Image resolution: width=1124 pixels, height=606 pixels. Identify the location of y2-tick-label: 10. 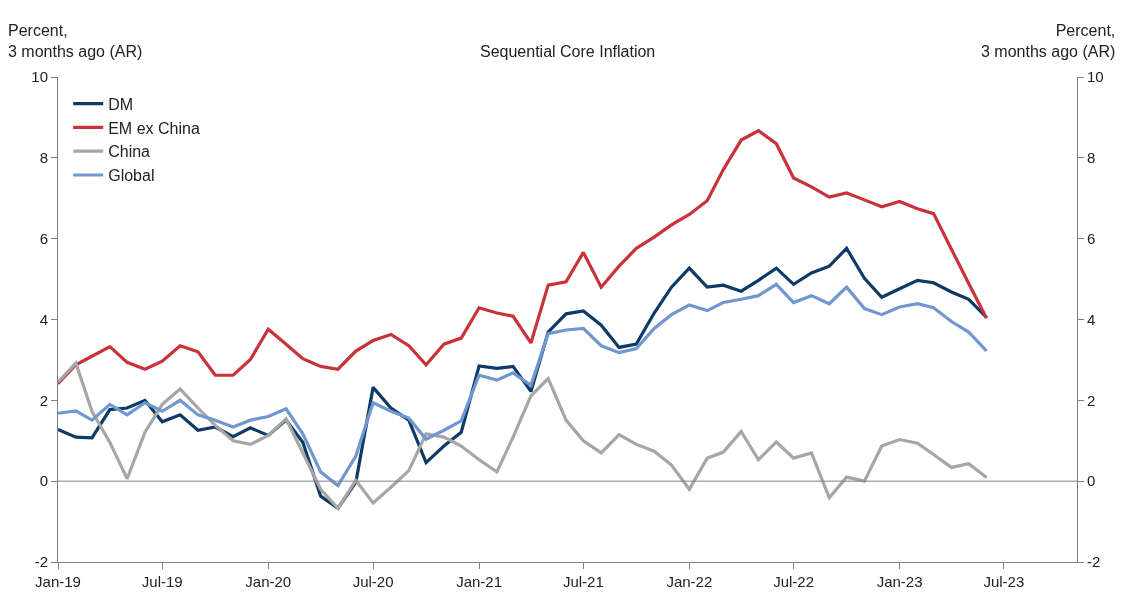
(1095, 77).